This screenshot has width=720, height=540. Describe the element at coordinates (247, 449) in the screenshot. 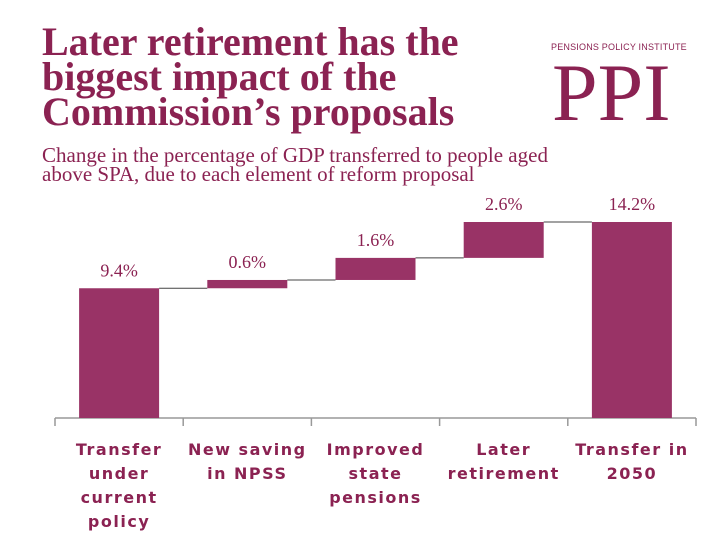

I see `category-label-line: New saving` at that location.